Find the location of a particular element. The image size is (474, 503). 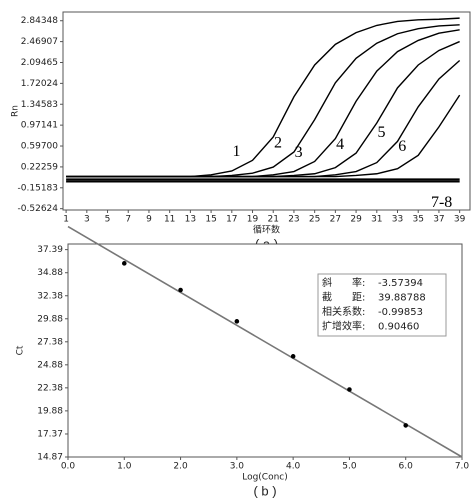

x-axis-label: 循环数 is located at coordinates (266, 230).